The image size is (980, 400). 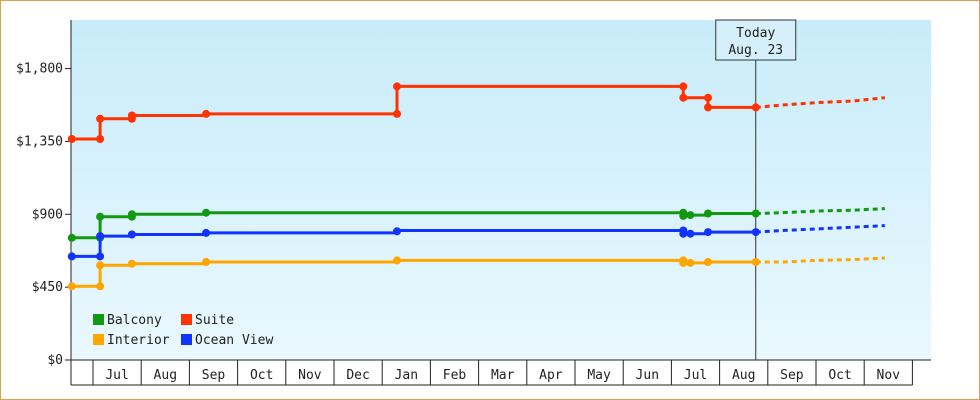 What do you see at coordinates (134, 320) in the screenshot?
I see `legend-label: Balcony` at bounding box center [134, 320].